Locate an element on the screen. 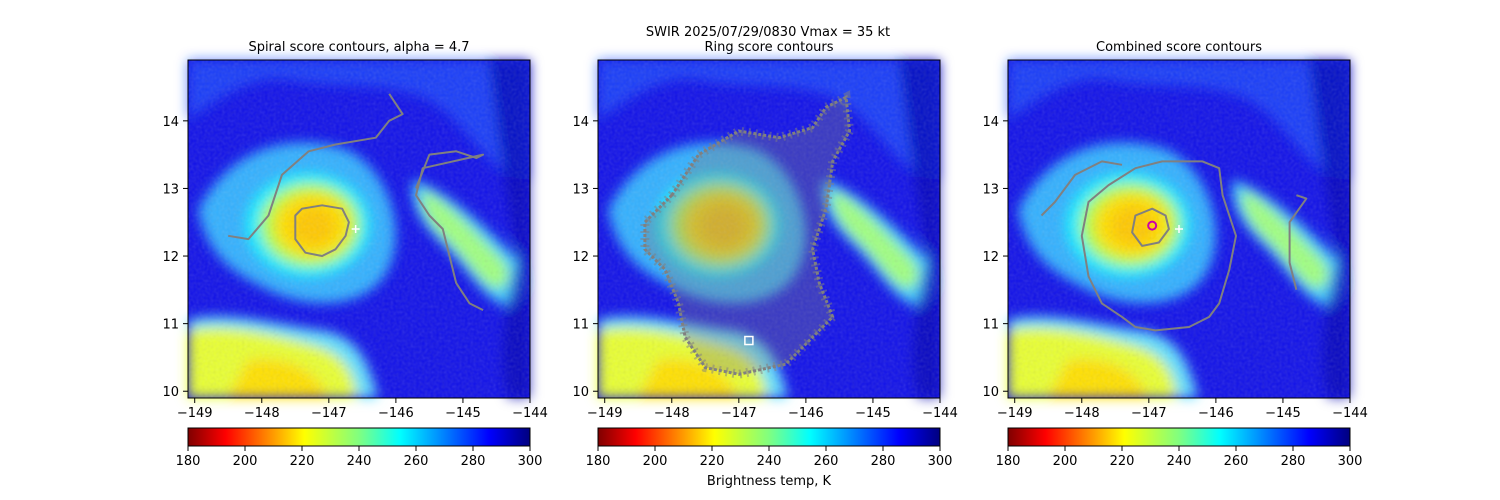 Image resolution: width=1500 pixels, height=500 pixels. colorbar-combined: 180 200 220 240 260 280 300 is located at coordinates (1179, 448).